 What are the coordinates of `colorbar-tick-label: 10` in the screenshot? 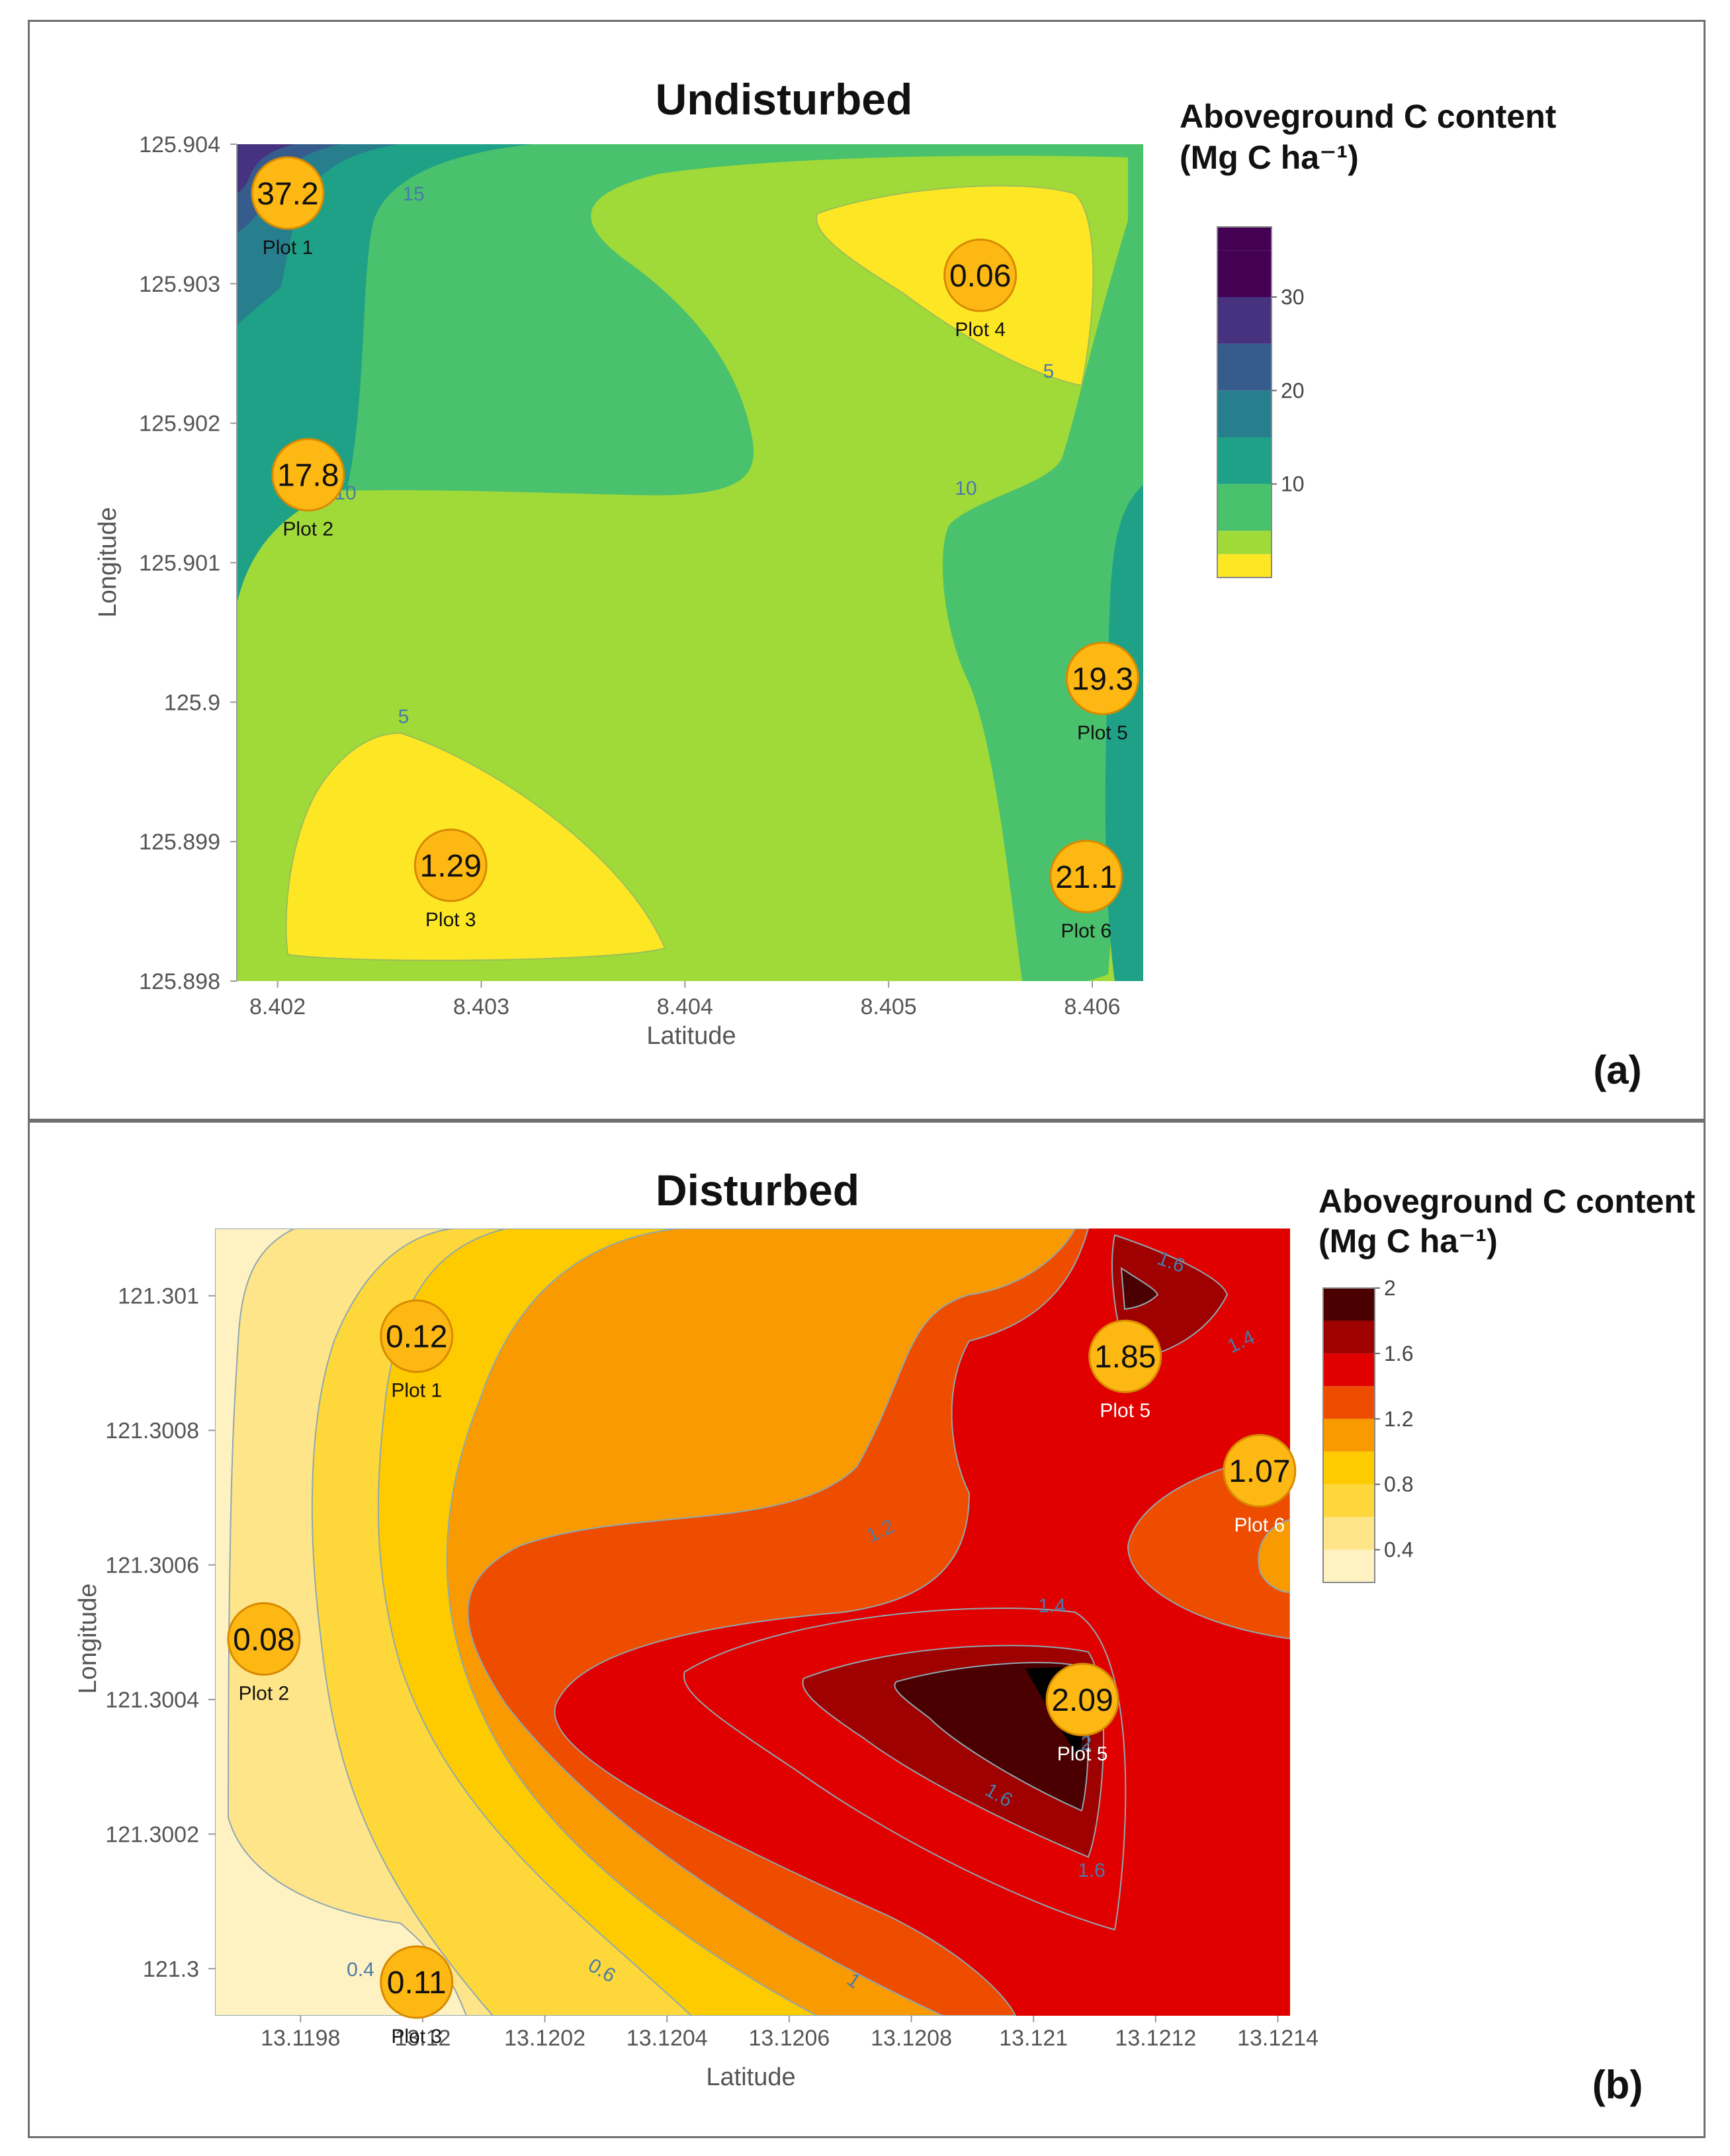 It's located at (1293, 484).